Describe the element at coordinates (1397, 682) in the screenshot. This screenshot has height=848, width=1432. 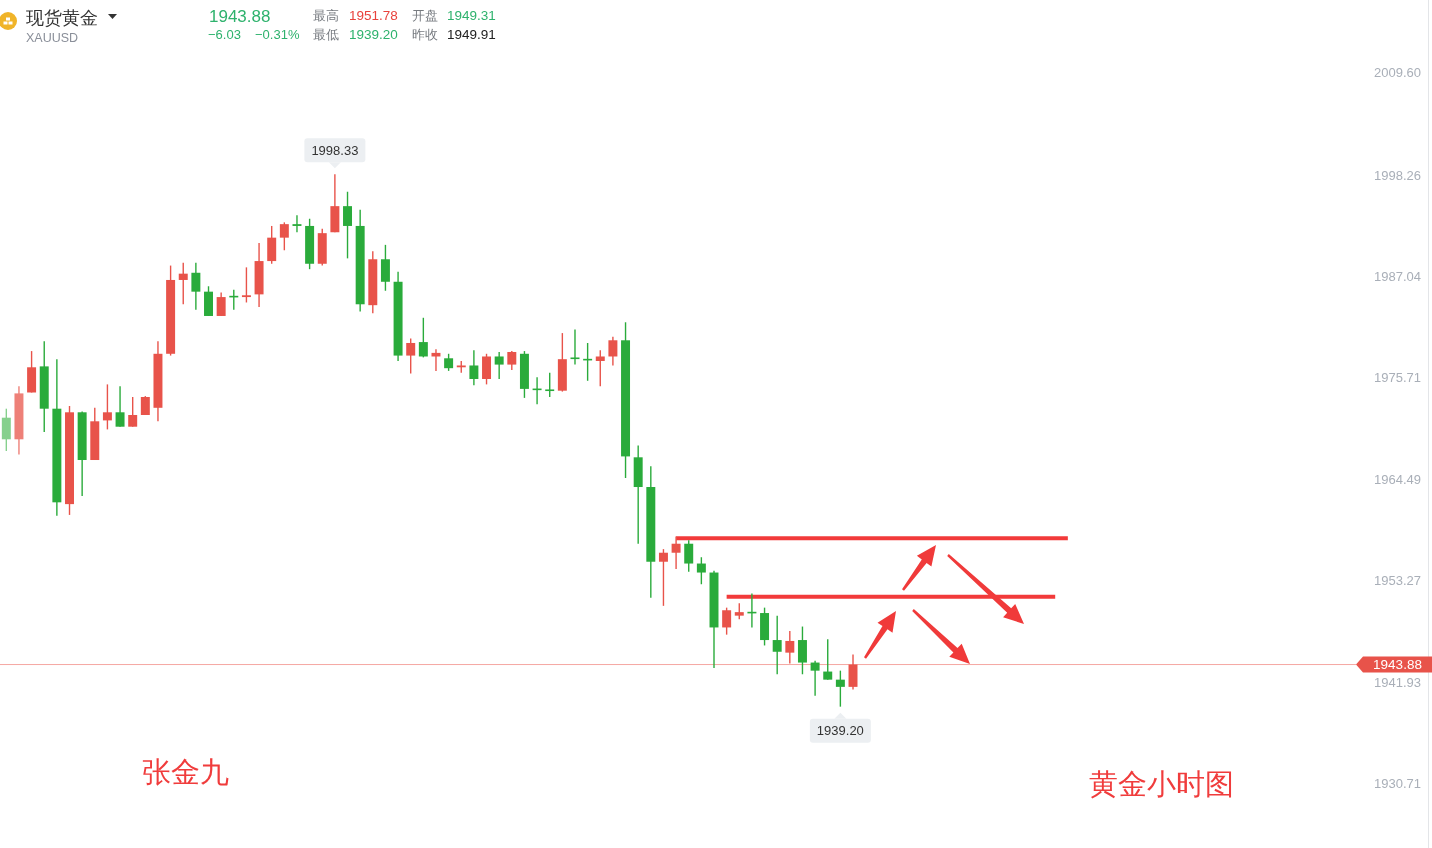
I see `y-tick-label: 1941.93` at that location.